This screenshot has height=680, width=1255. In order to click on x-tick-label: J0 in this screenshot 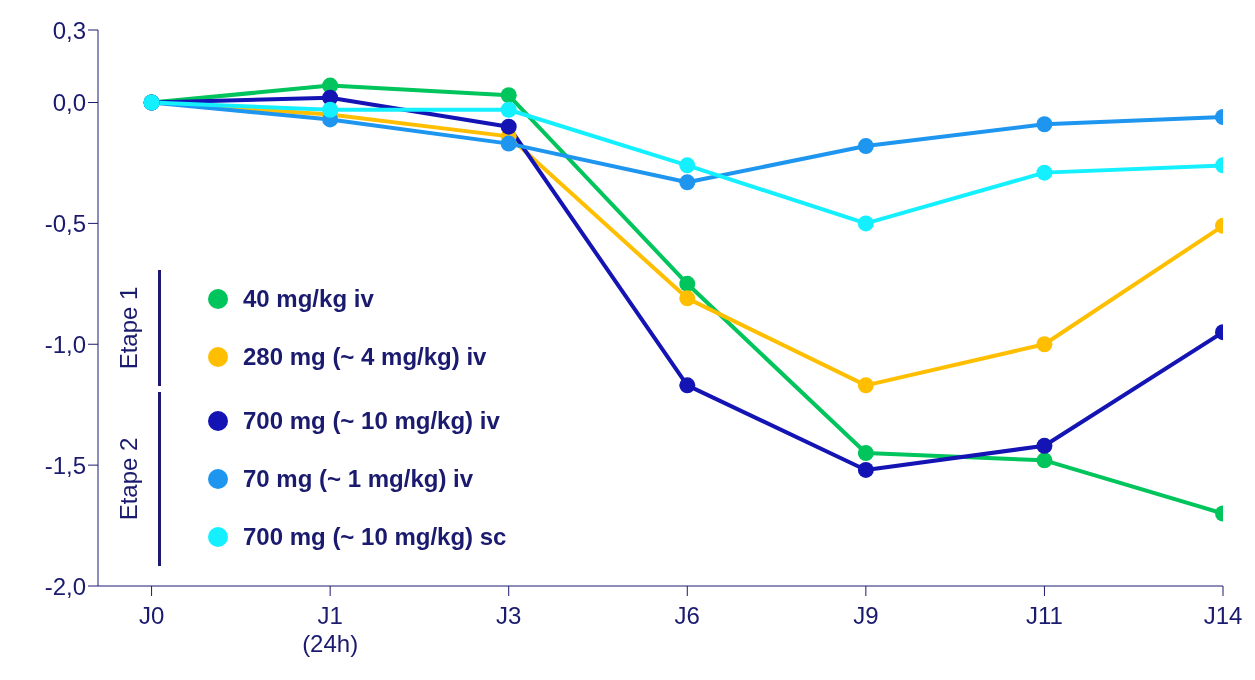, I will do `click(151, 615)`.